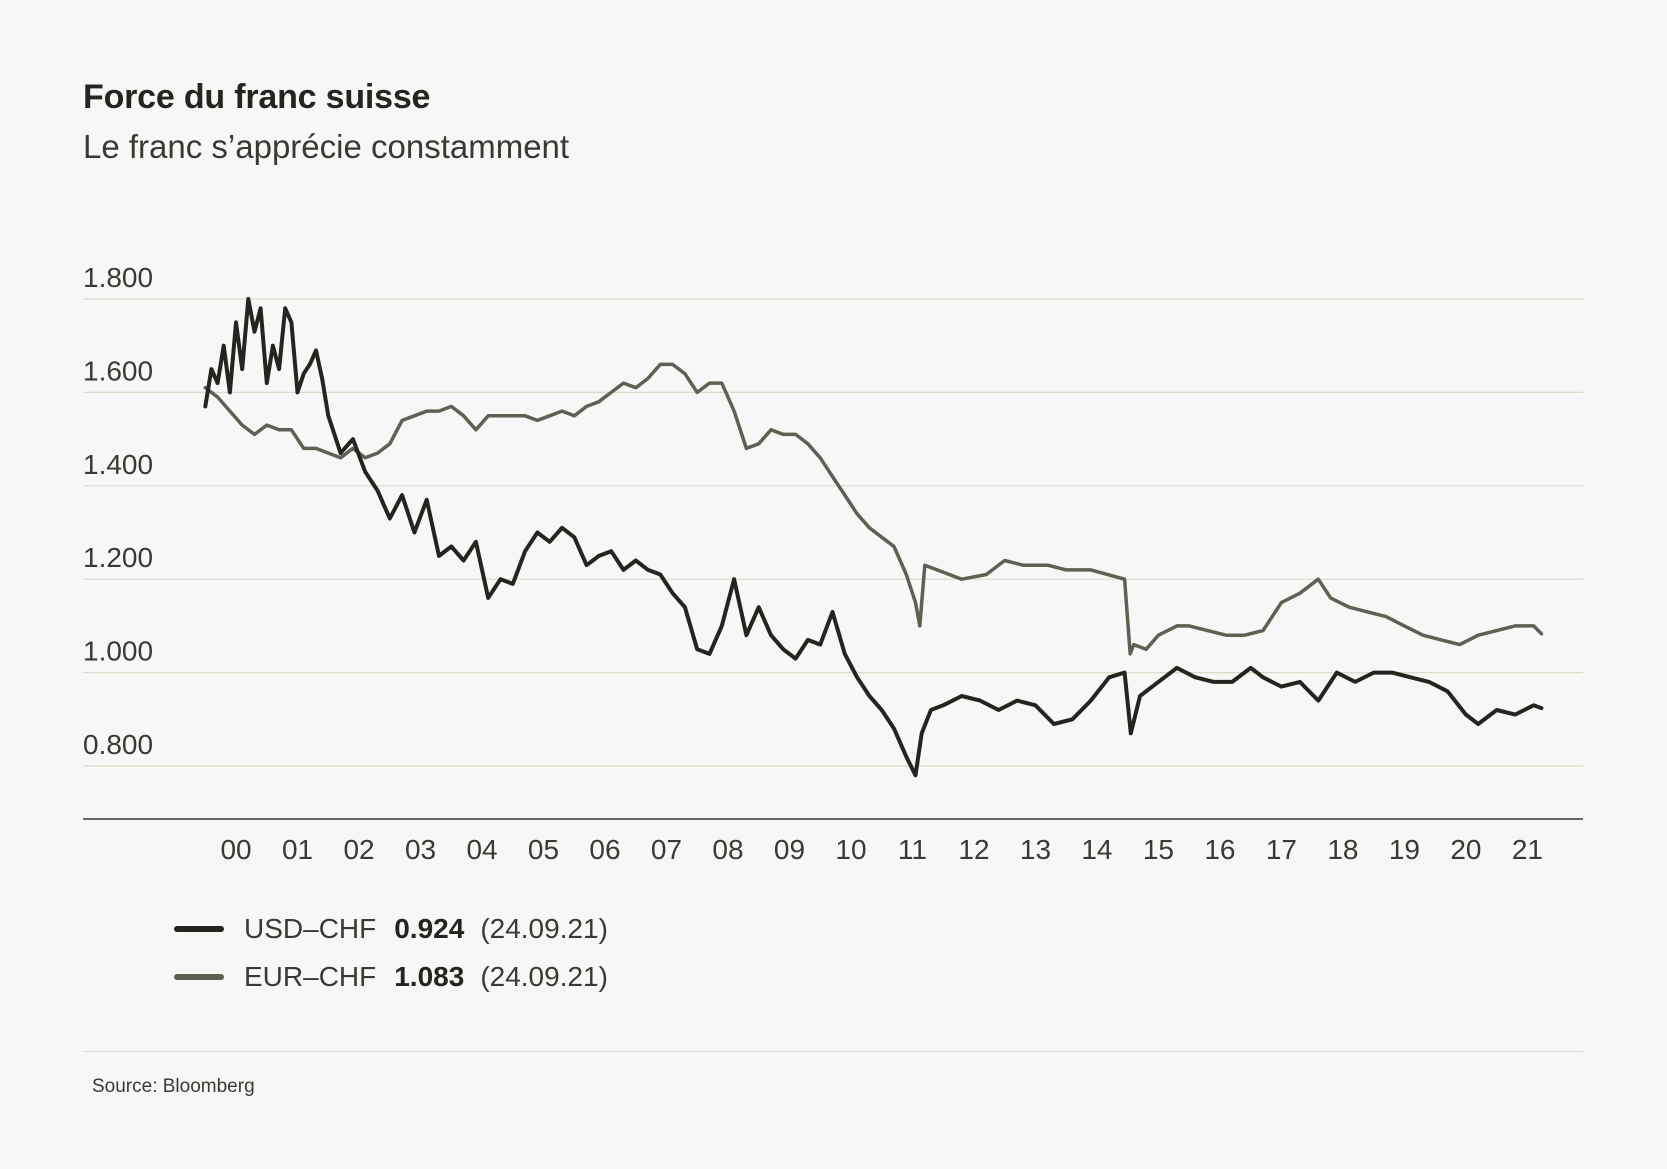 The image size is (1667, 1169). I want to click on y-tick-label: 0.800, so click(118, 744).